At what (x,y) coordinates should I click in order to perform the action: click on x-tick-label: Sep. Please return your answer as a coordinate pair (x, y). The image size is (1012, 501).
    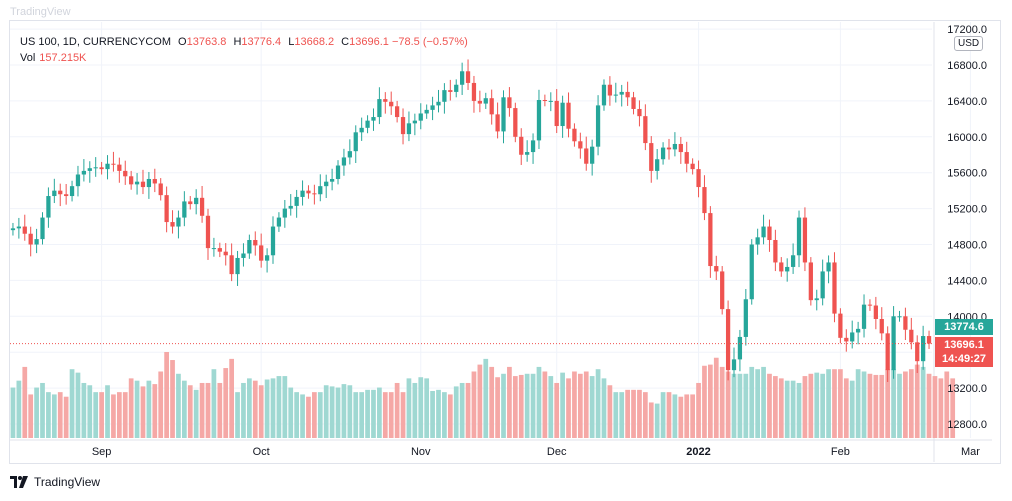
    Looking at the image, I should click on (102, 452).